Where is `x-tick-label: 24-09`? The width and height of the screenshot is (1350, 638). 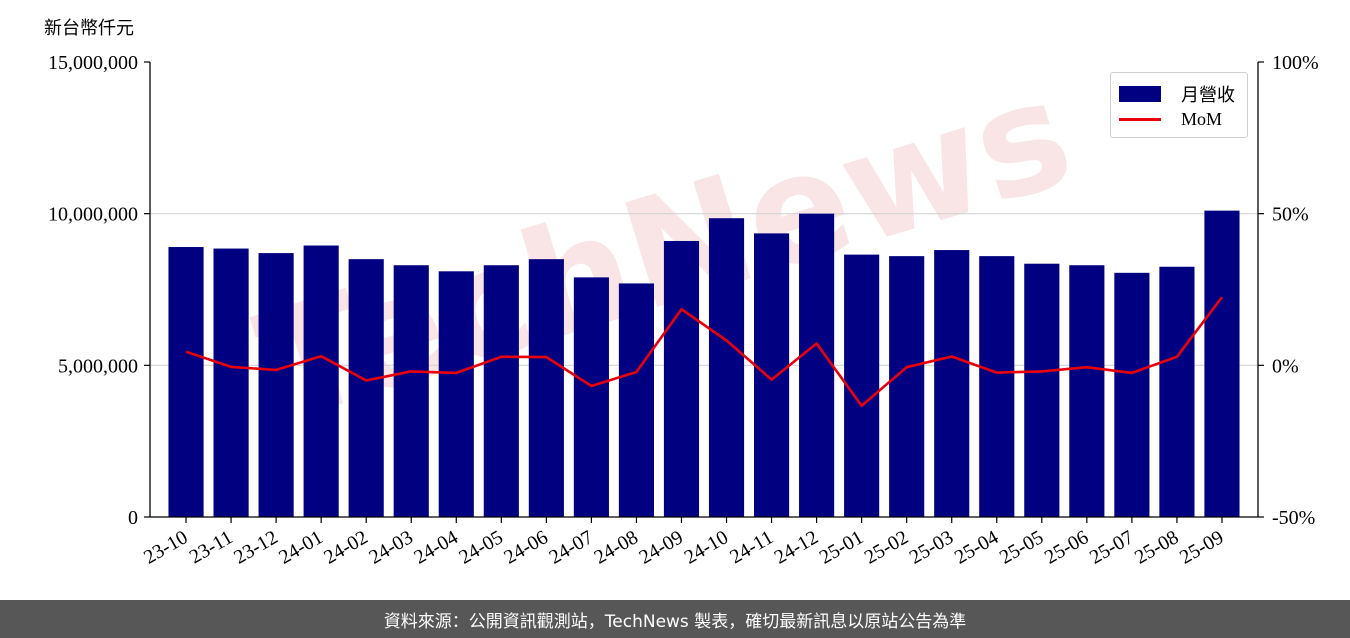
x-tick-label: 24-09 is located at coordinates (661, 547).